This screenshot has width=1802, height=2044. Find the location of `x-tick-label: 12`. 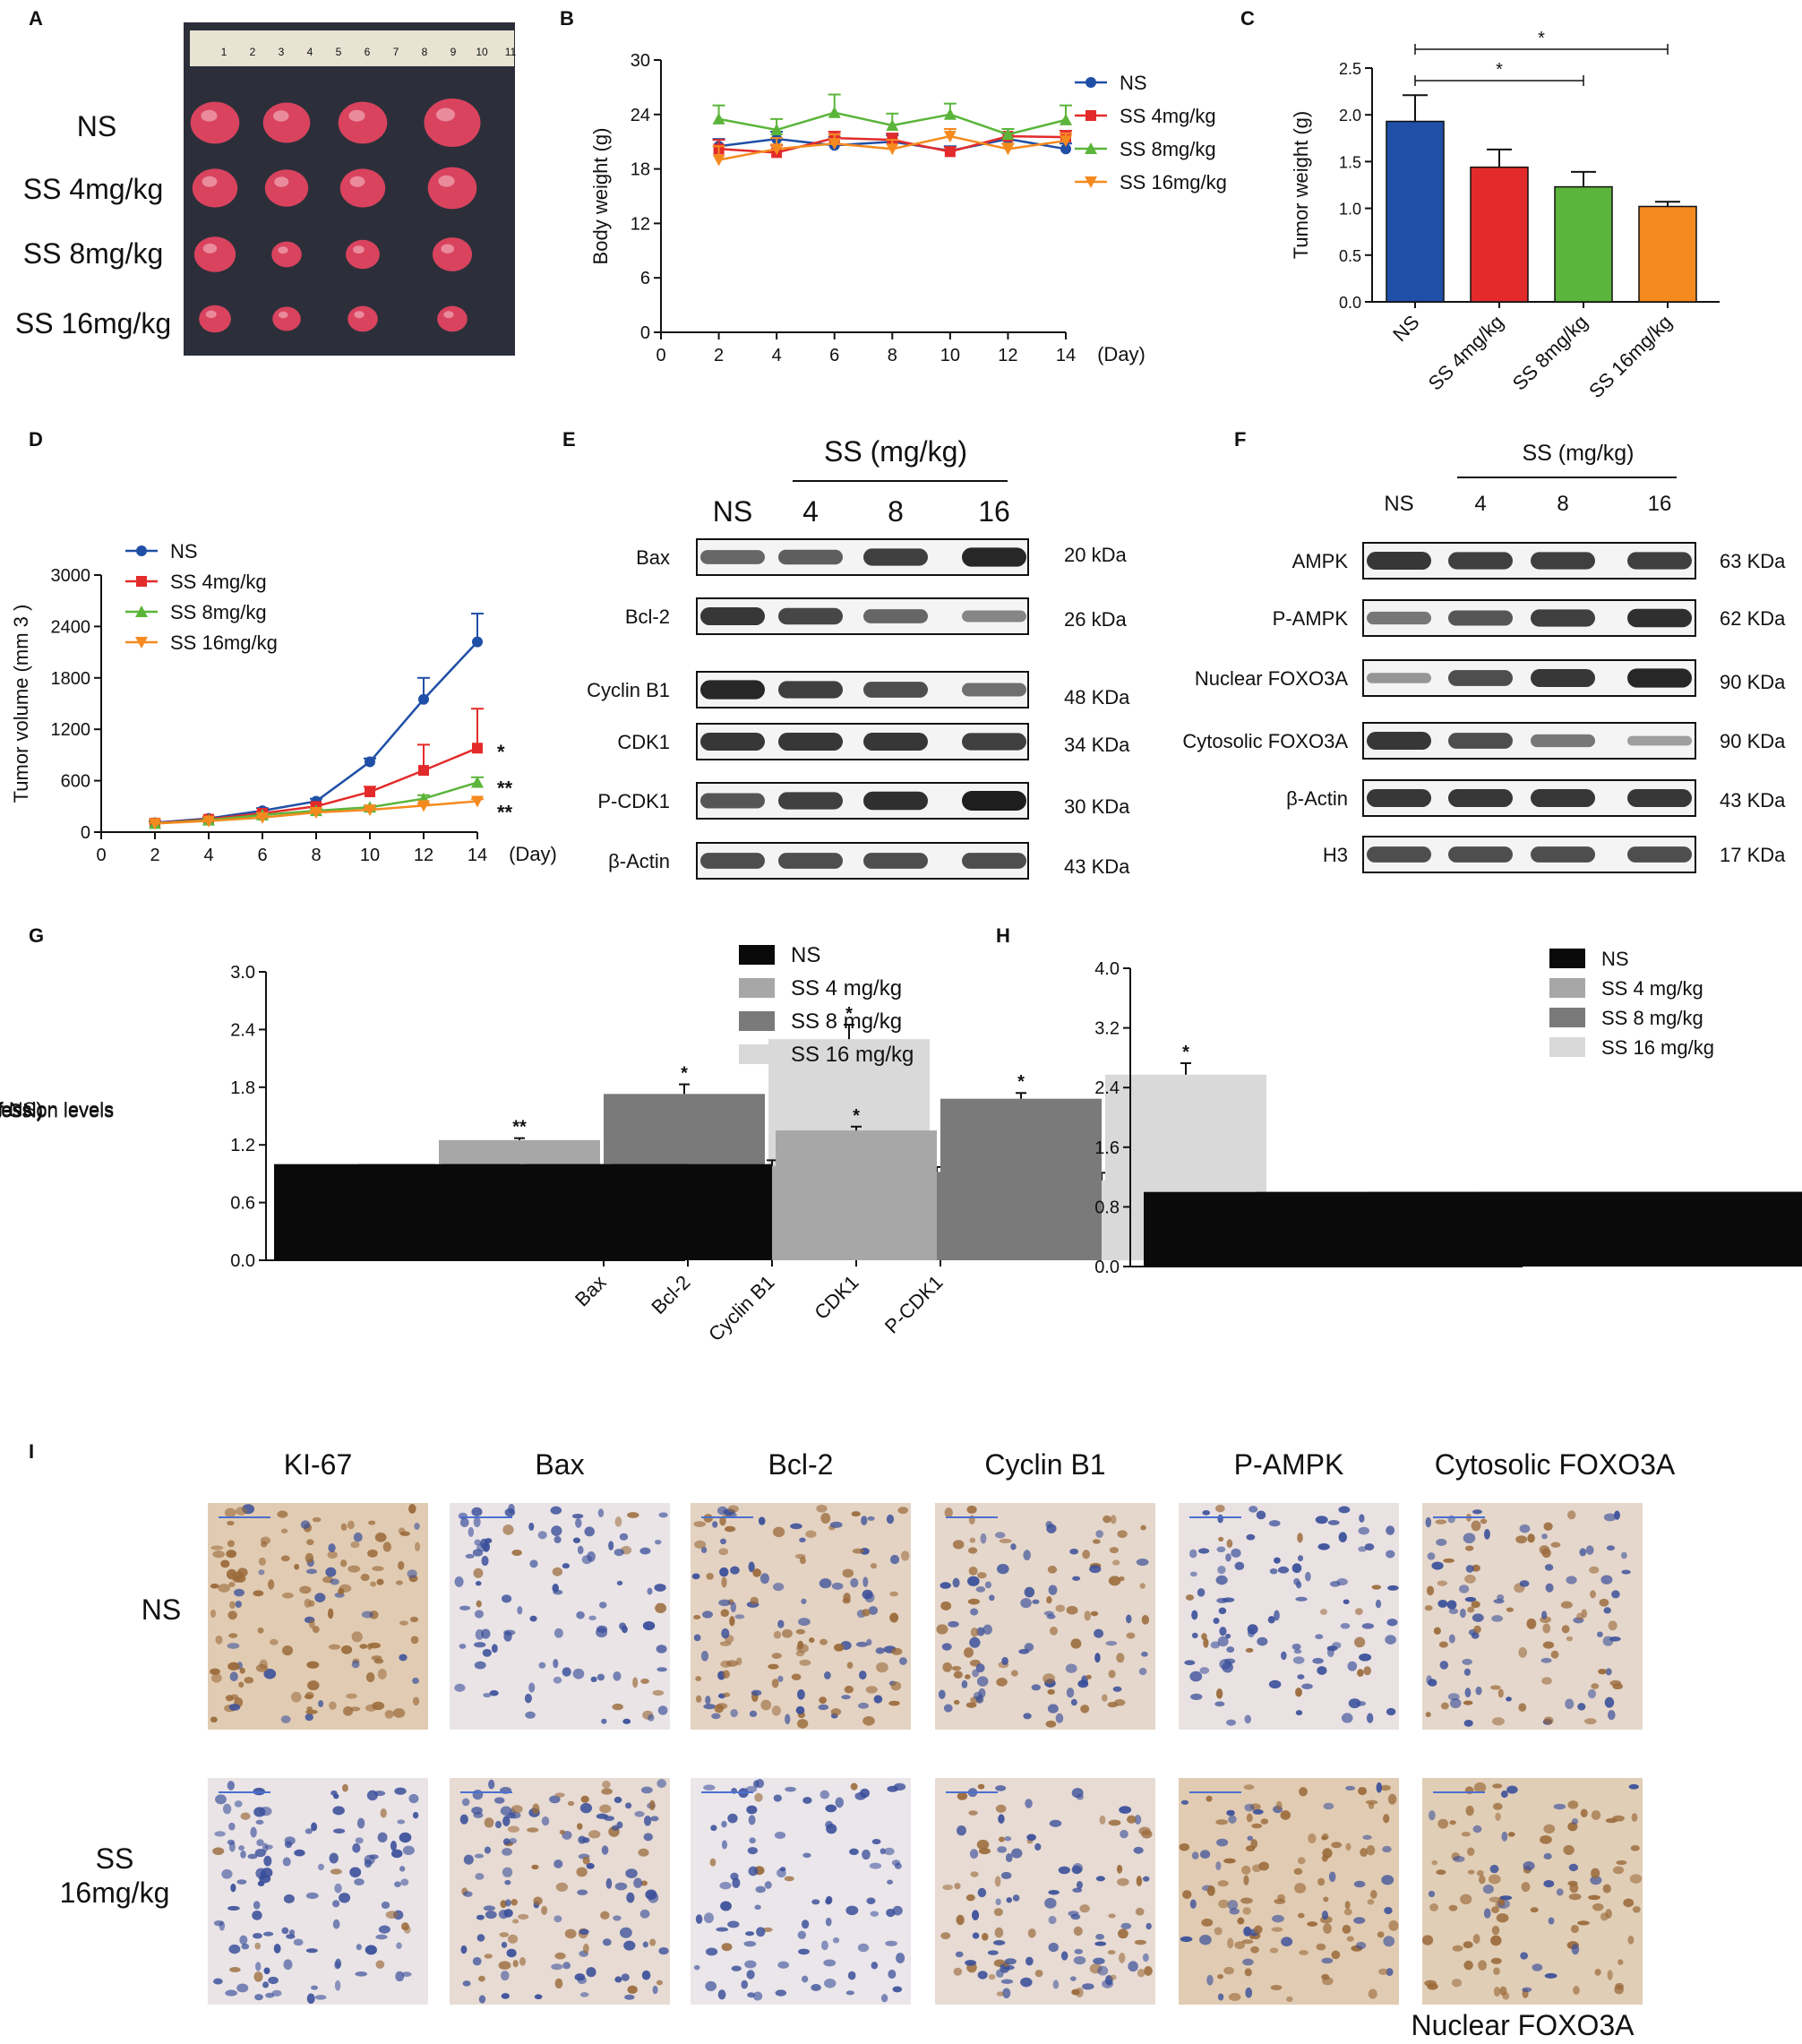

x-tick-label: 12 is located at coordinates (1007, 355).